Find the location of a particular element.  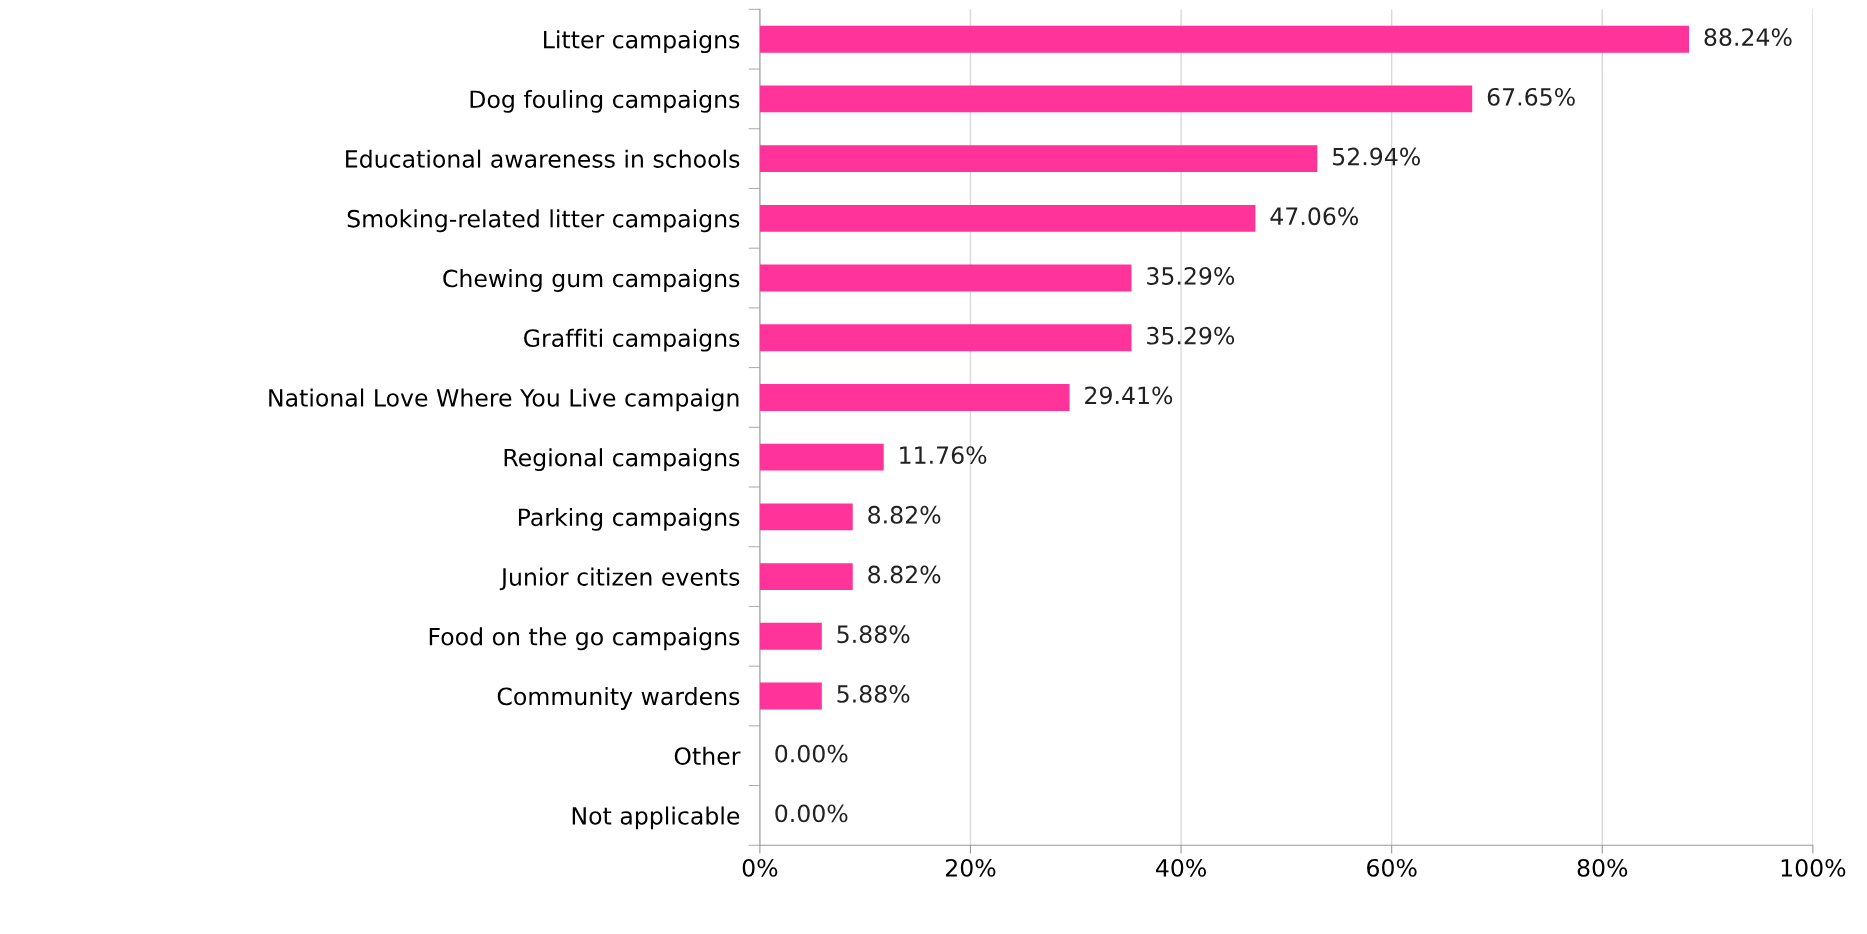

data-label: 88.24% is located at coordinates (1748, 37).